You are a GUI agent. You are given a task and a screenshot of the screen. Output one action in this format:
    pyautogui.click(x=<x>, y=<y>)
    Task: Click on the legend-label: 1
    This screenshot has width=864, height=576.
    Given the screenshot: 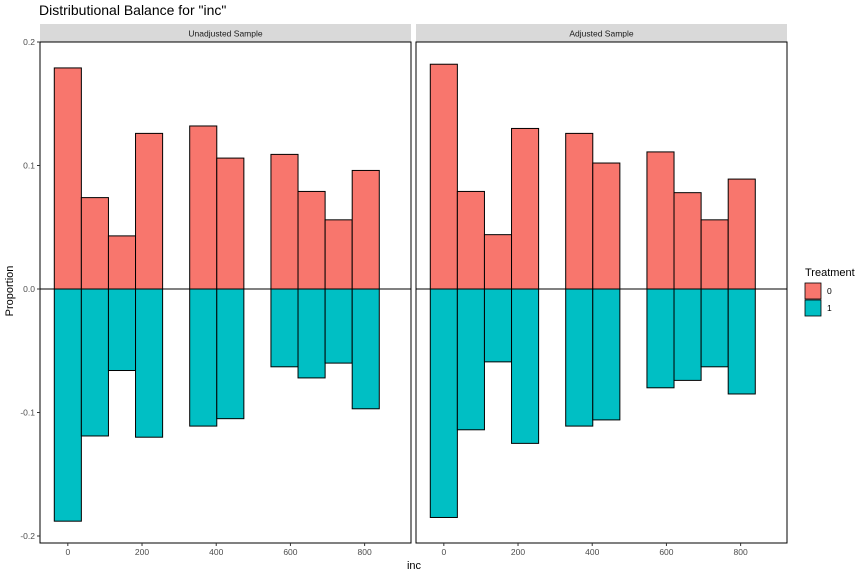 What is the action you would take?
    pyautogui.click(x=829, y=308)
    